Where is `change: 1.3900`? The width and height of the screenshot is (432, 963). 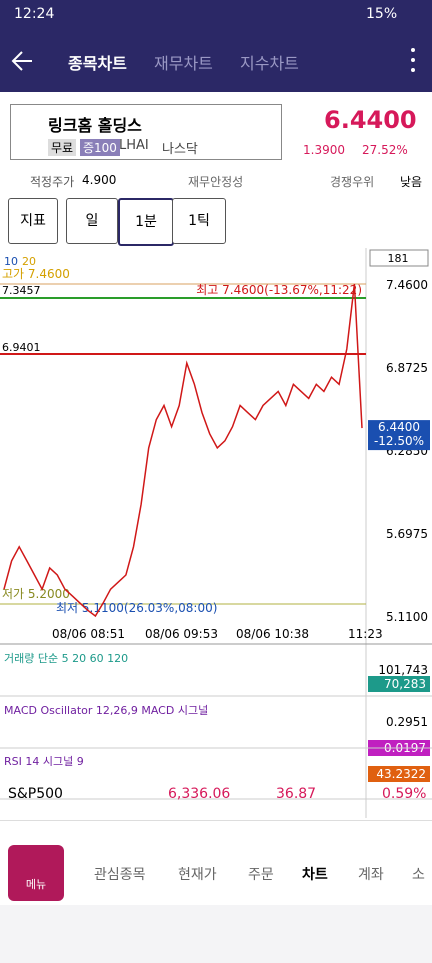 change: 1.3900 is located at coordinates (324, 150).